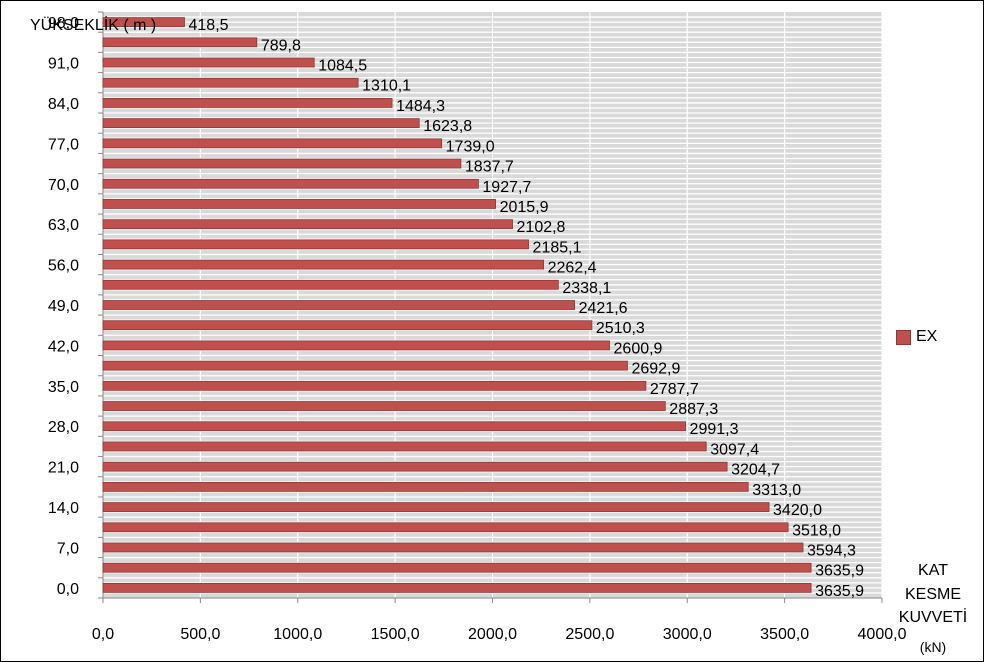 Image resolution: width=984 pixels, height=662 pixels. Describe the element at coordinates (589, 634) in the screenshot. I see `x-tick-label: 2500,0` at that location.